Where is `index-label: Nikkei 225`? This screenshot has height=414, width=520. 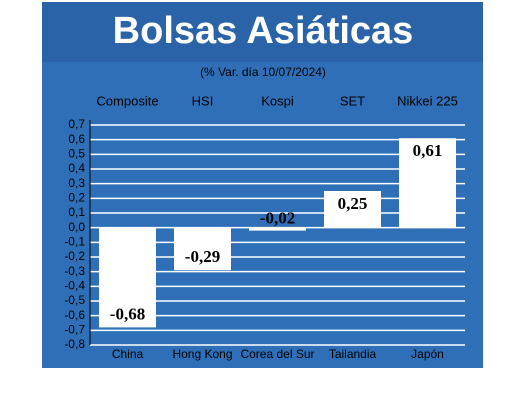
index-label: Nikkei 225 is located at coordinates (427, 100).